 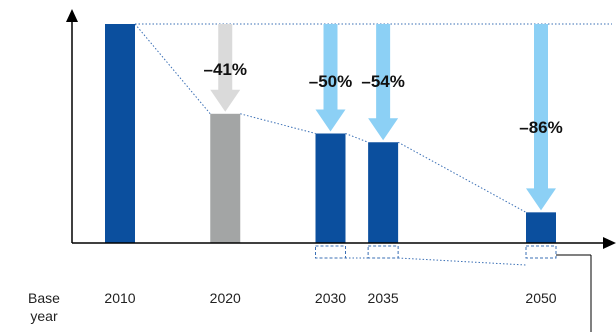 I want to click on reduction-label-2030: –50%, so click(x=330, y=81).